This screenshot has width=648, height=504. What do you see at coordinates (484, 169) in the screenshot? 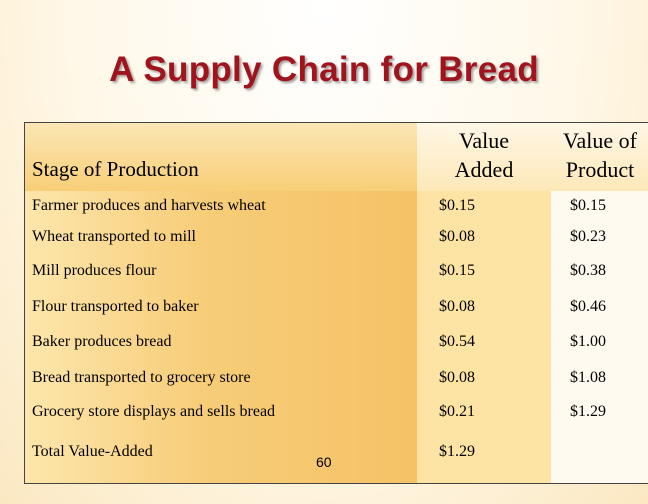
I see `header-added-line2: Added` at bounding box center [484, 169].